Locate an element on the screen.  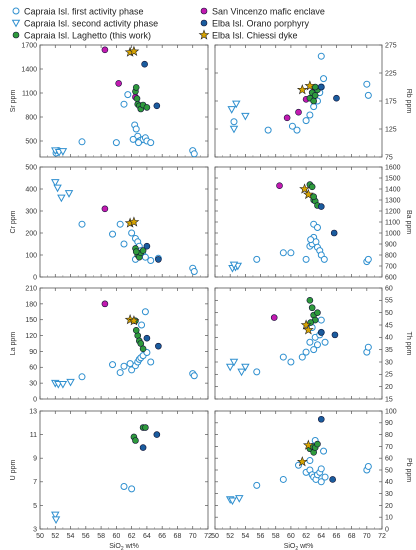
y-tick-label: 1100 is located at coordinates (392, 222).